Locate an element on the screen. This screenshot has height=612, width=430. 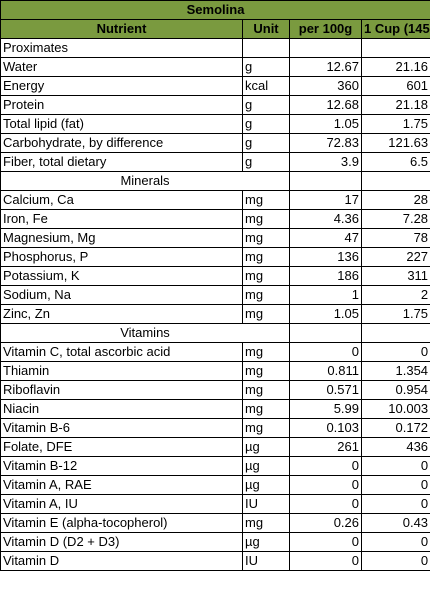
nutrient-name: Magnesium, Mg is located at coordinates (121, 238).